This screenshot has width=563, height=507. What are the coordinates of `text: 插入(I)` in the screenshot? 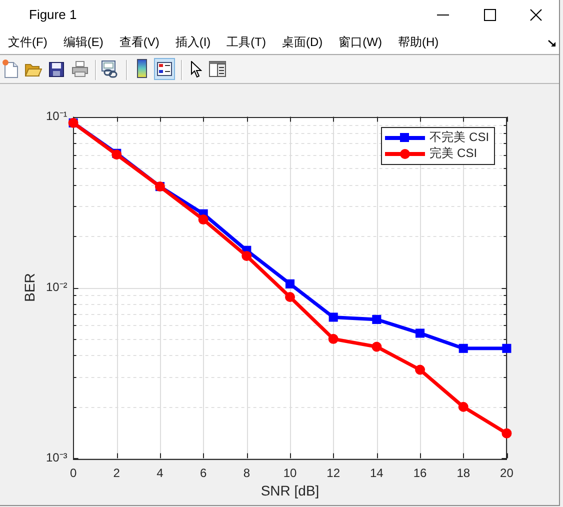 It's located at (193, 42).